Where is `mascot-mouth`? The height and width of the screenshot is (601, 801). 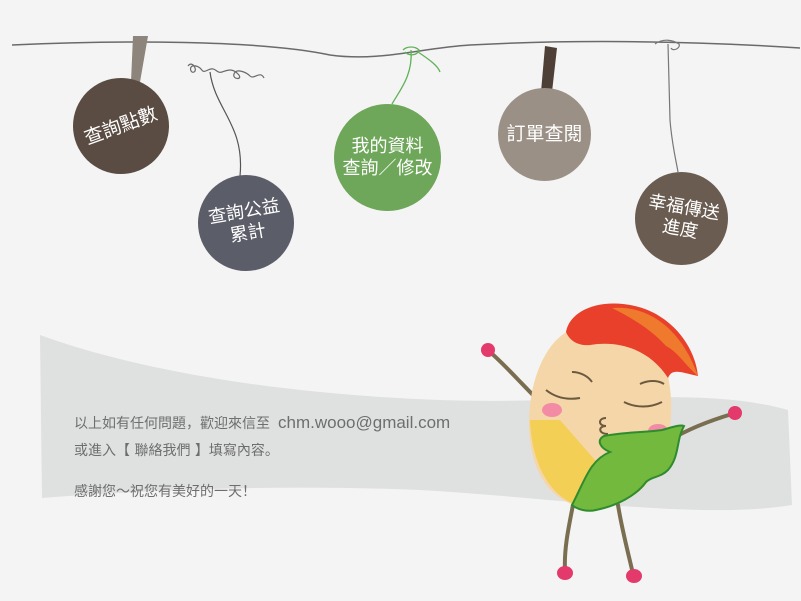
mascot-mouth is located at coordinates (604, 426).